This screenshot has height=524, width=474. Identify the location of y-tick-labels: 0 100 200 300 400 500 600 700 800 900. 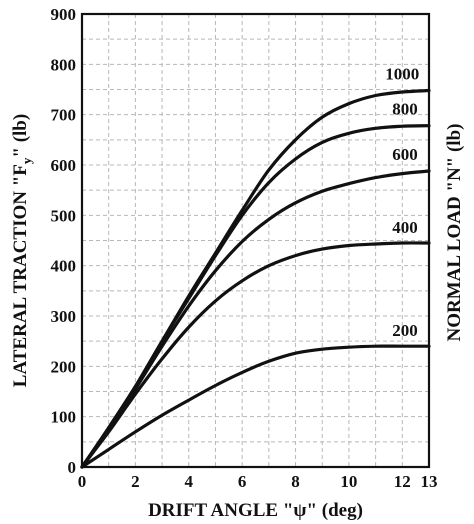
(64, 241).